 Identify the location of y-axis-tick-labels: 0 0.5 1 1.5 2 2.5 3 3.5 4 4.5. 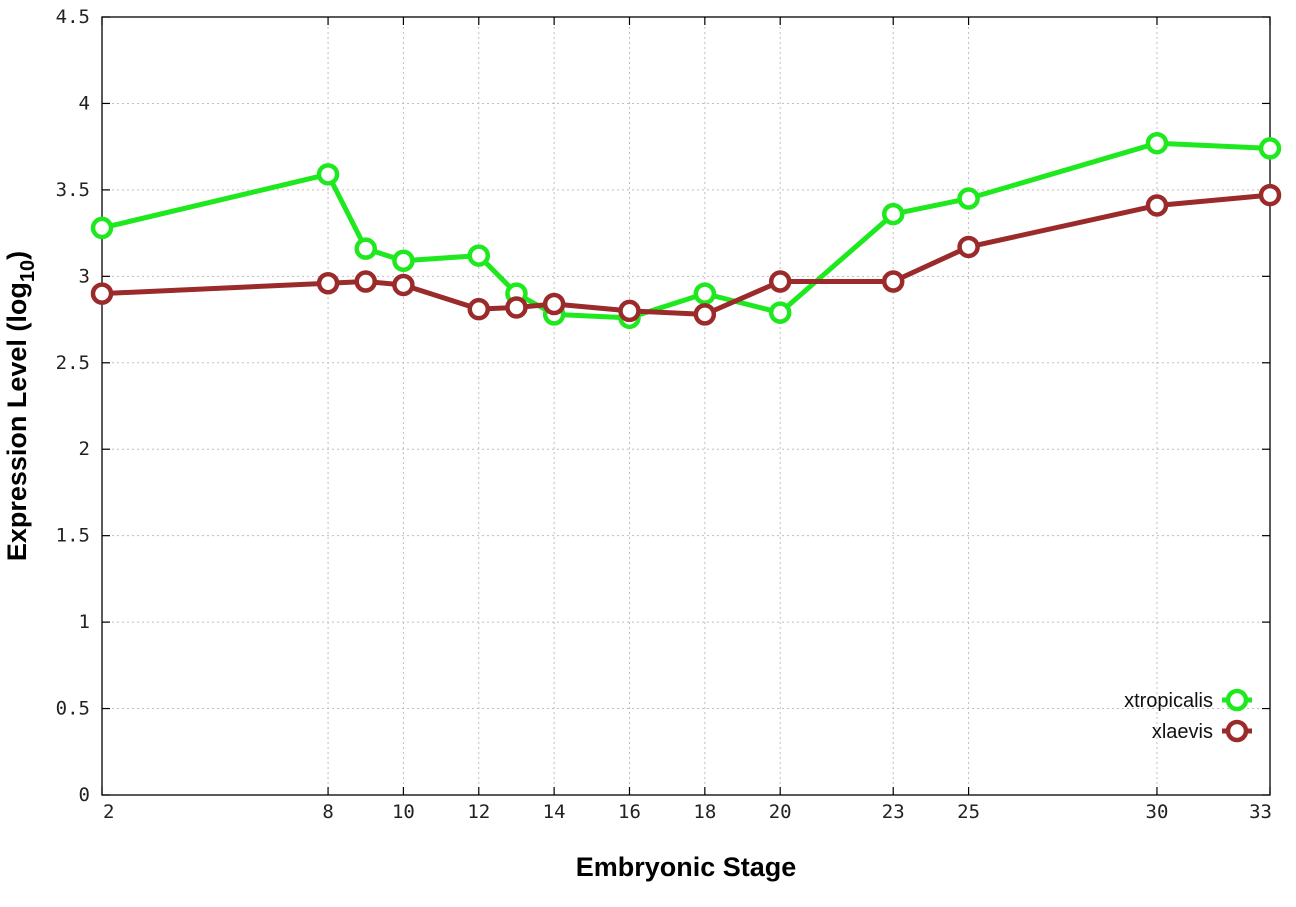
(73, 406).